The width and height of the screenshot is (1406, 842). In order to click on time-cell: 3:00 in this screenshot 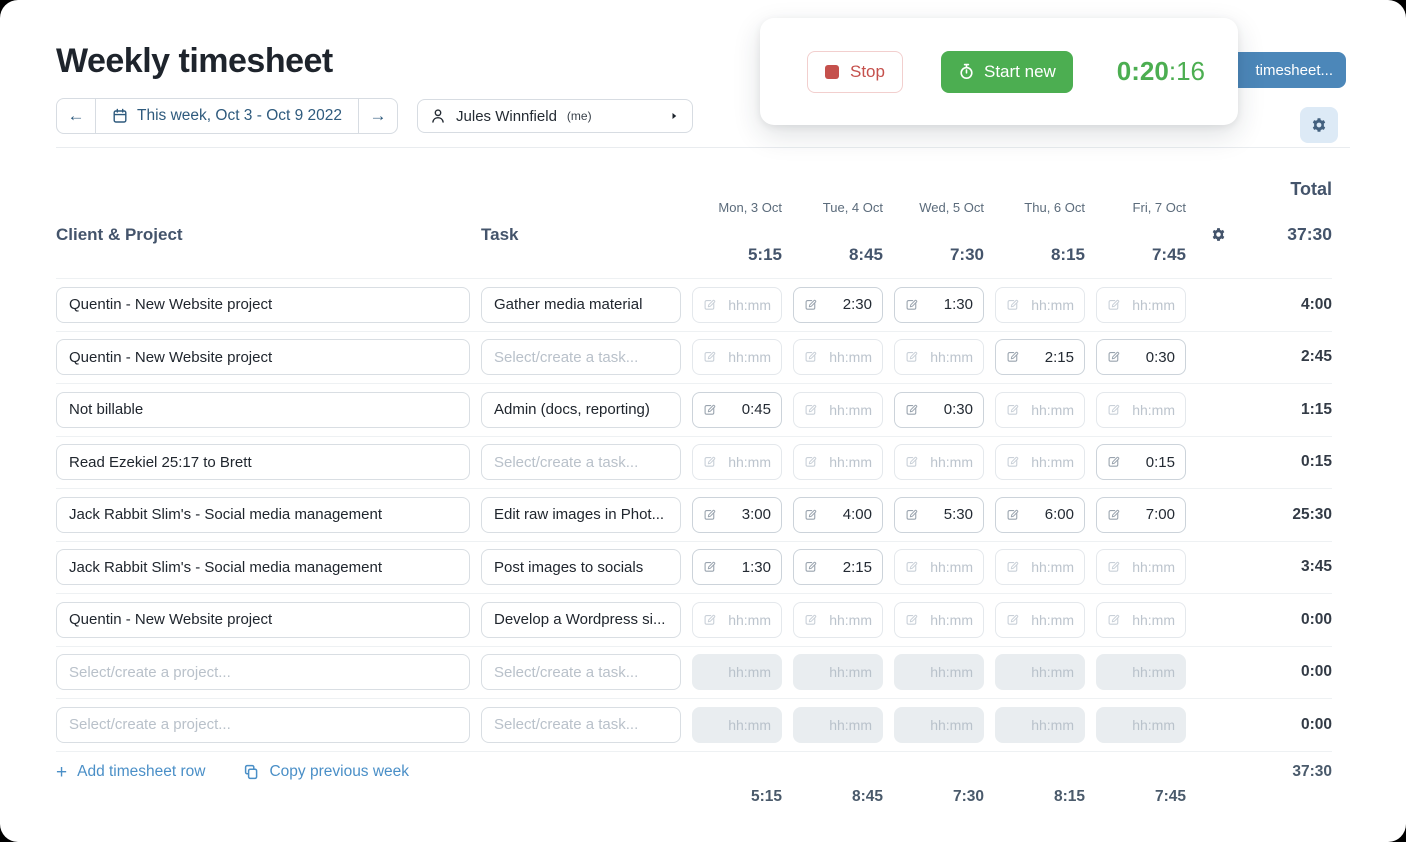, I will do `click(737, 514)`.